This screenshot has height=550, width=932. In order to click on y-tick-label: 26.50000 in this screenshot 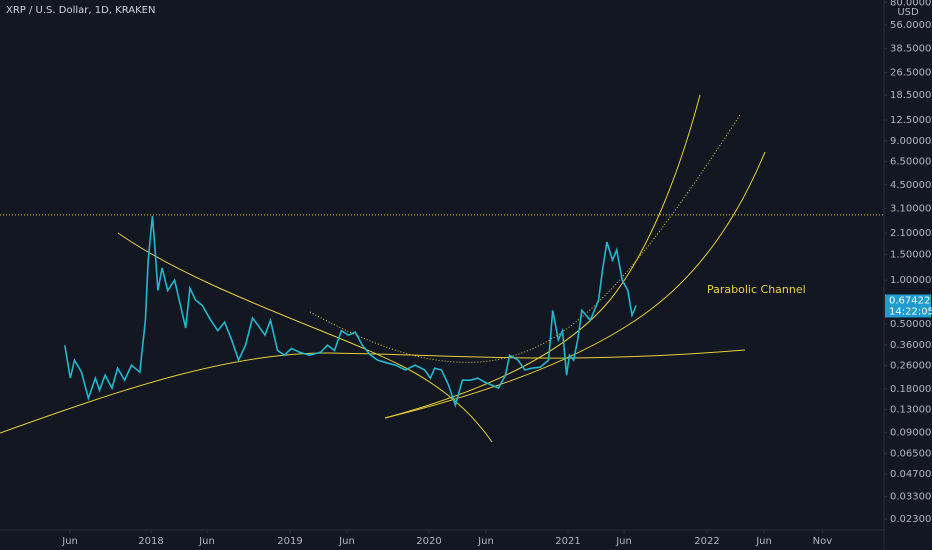, I will do `click(911, 72)`.